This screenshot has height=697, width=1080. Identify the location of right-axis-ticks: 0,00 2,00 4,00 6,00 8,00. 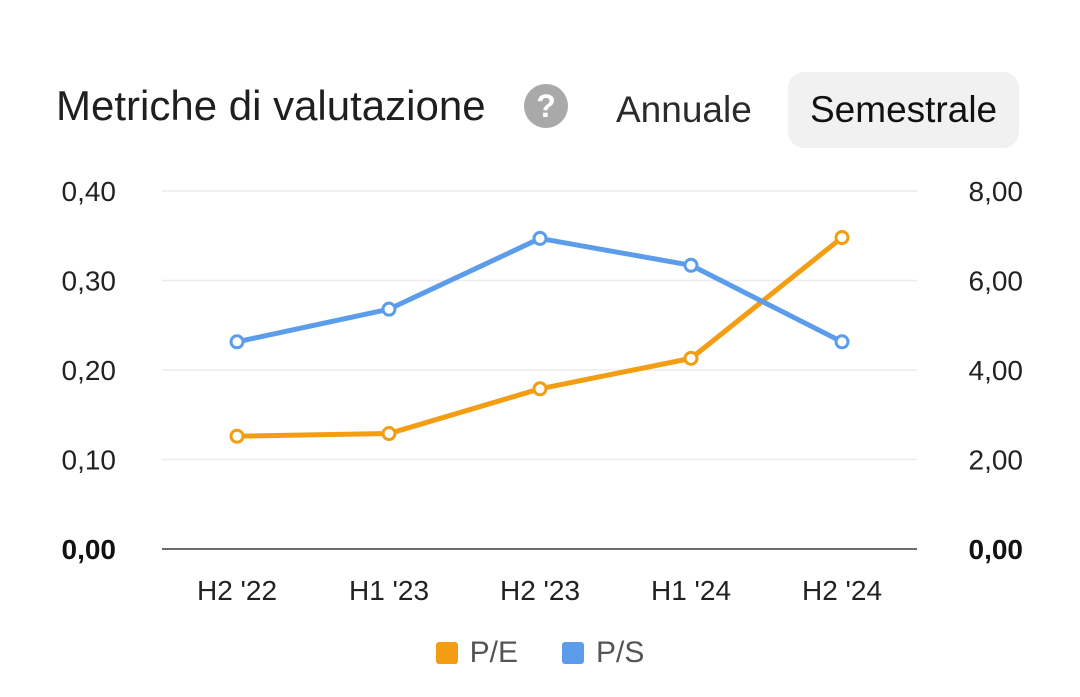
(996, 370).